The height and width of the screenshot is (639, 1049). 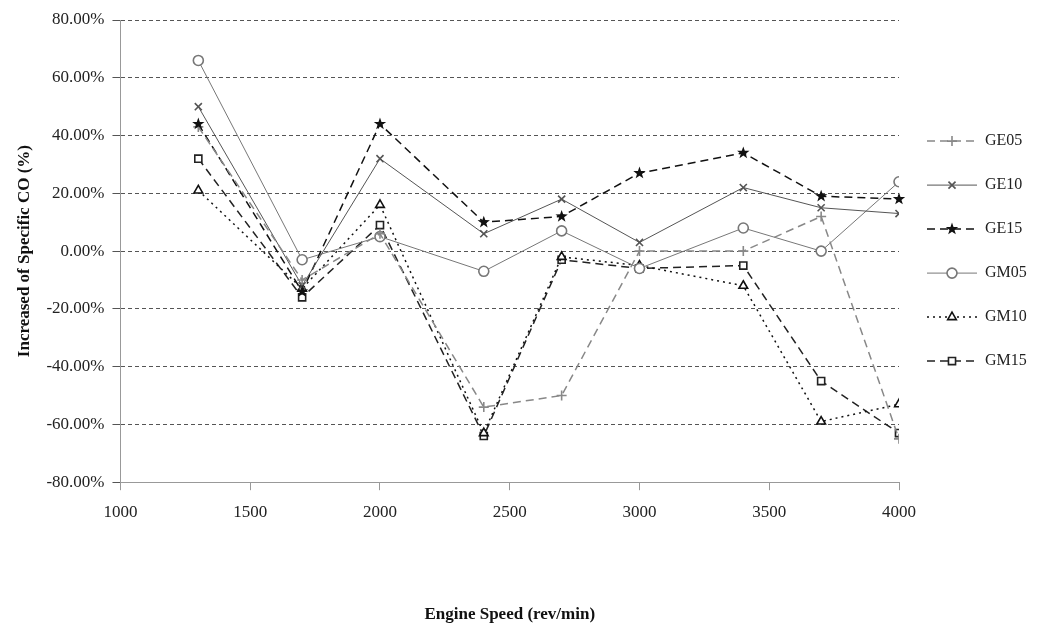 I want to click on legend-label: GE05, so click(x=1004, y=140).